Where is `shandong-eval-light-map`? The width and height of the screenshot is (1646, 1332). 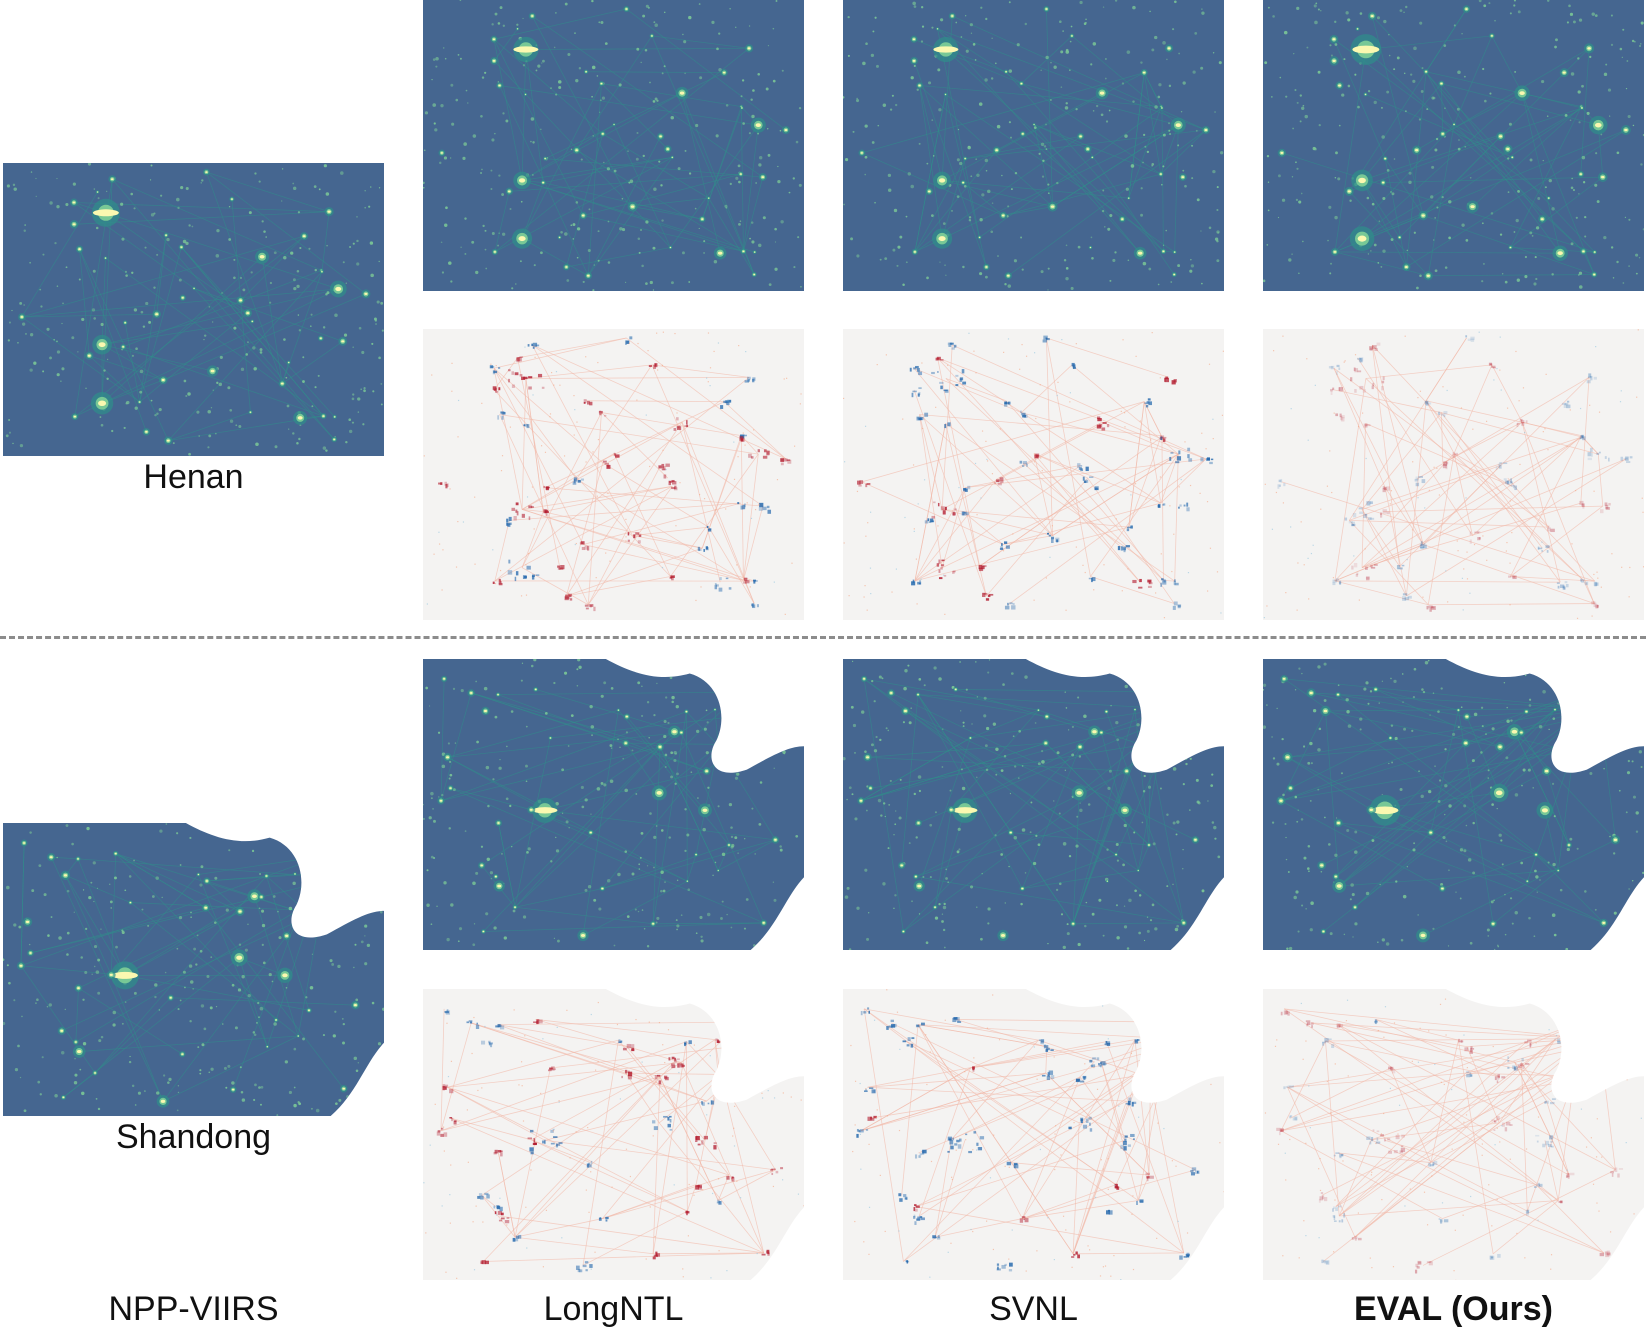 shandong-eval-light-map is located at coordinates (1453, 804).